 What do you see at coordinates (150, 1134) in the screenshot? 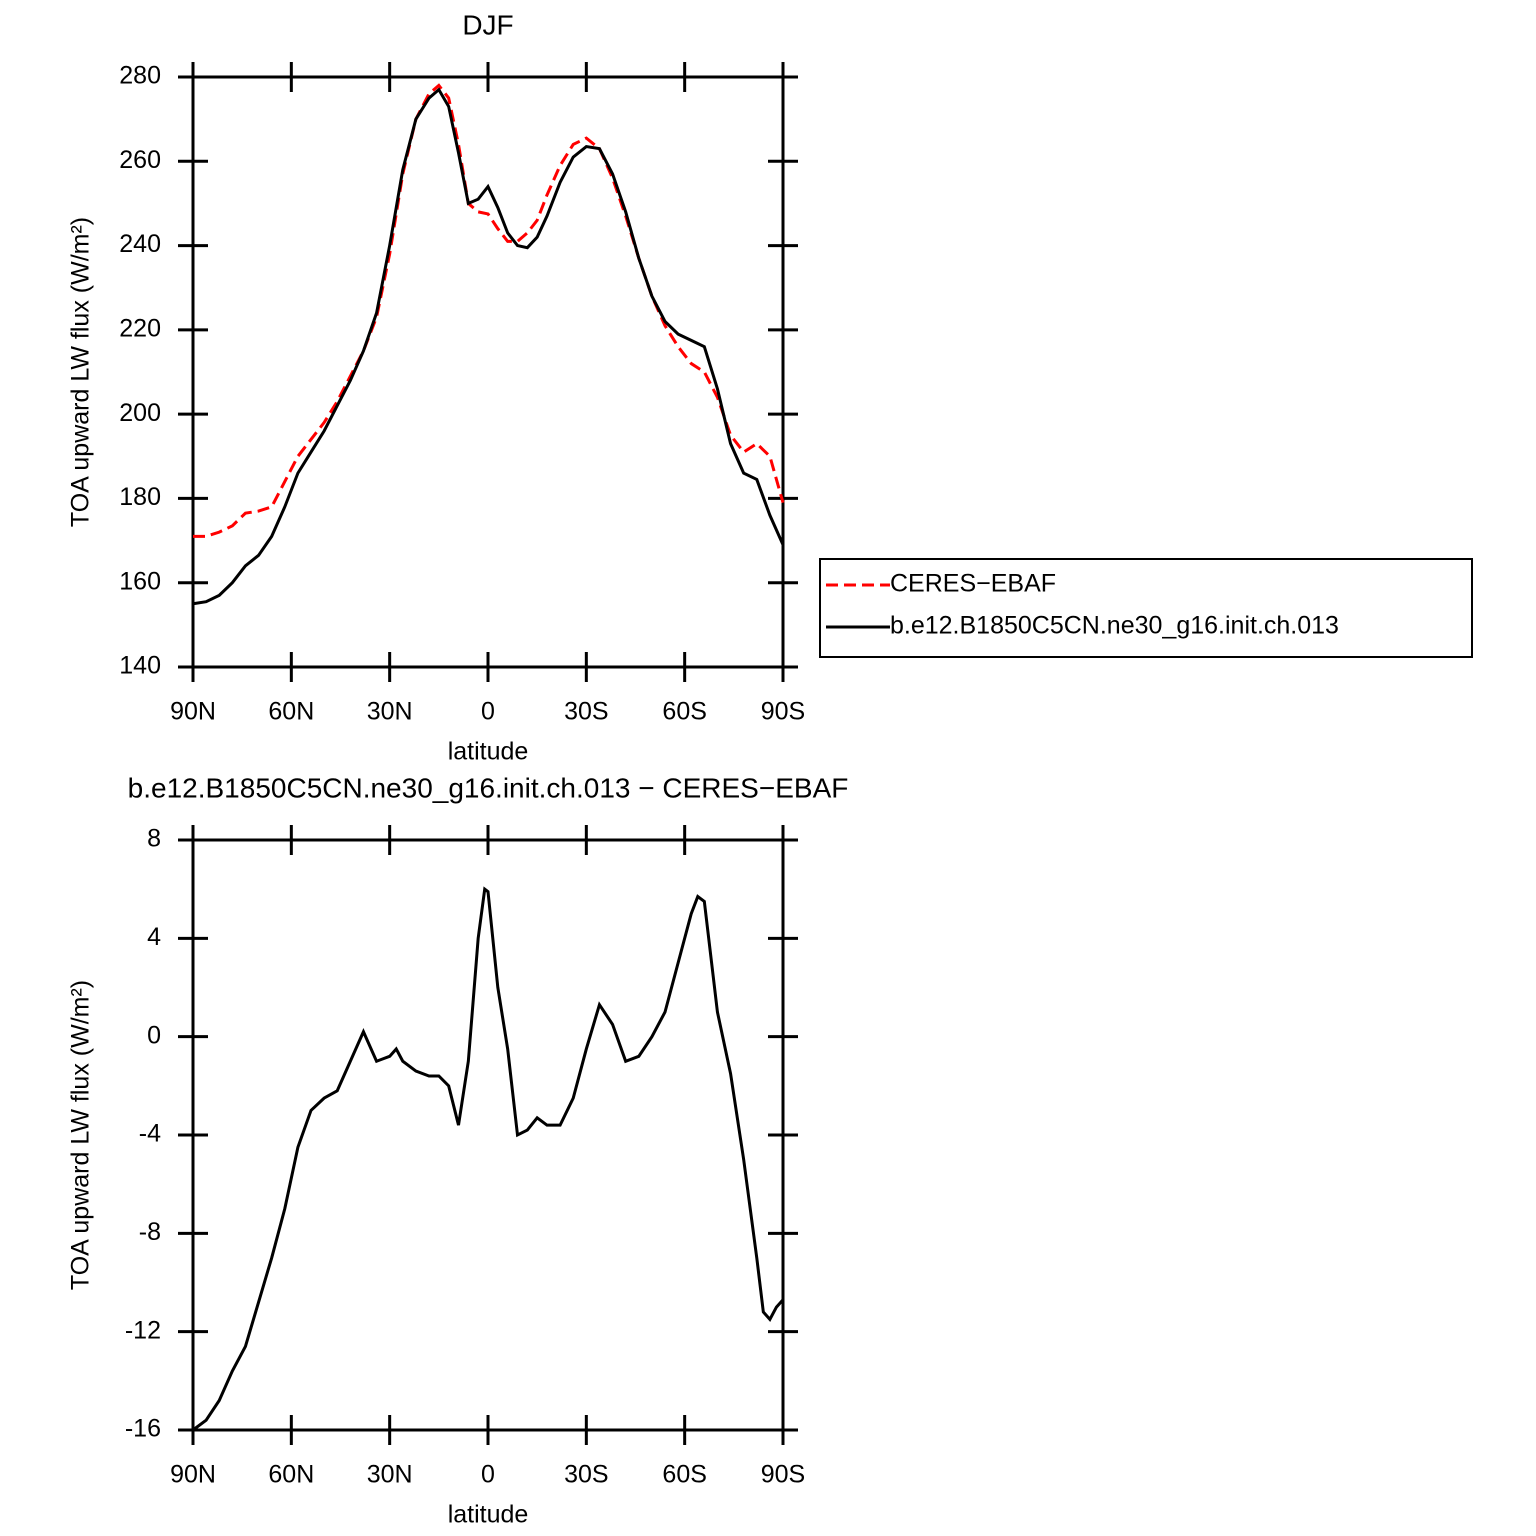
I see `y-tick-label: -4` at bounding box center [150, 1134].